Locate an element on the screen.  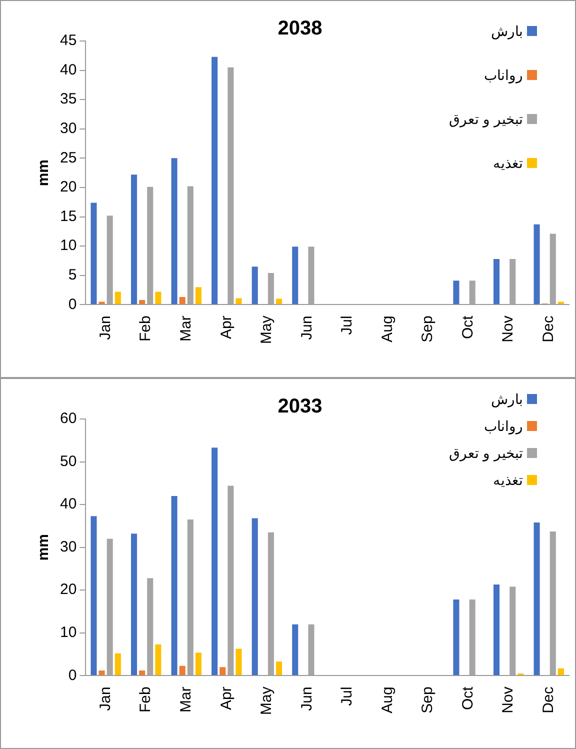
y-tick-label: 50 is located at coordinates (68, 461).